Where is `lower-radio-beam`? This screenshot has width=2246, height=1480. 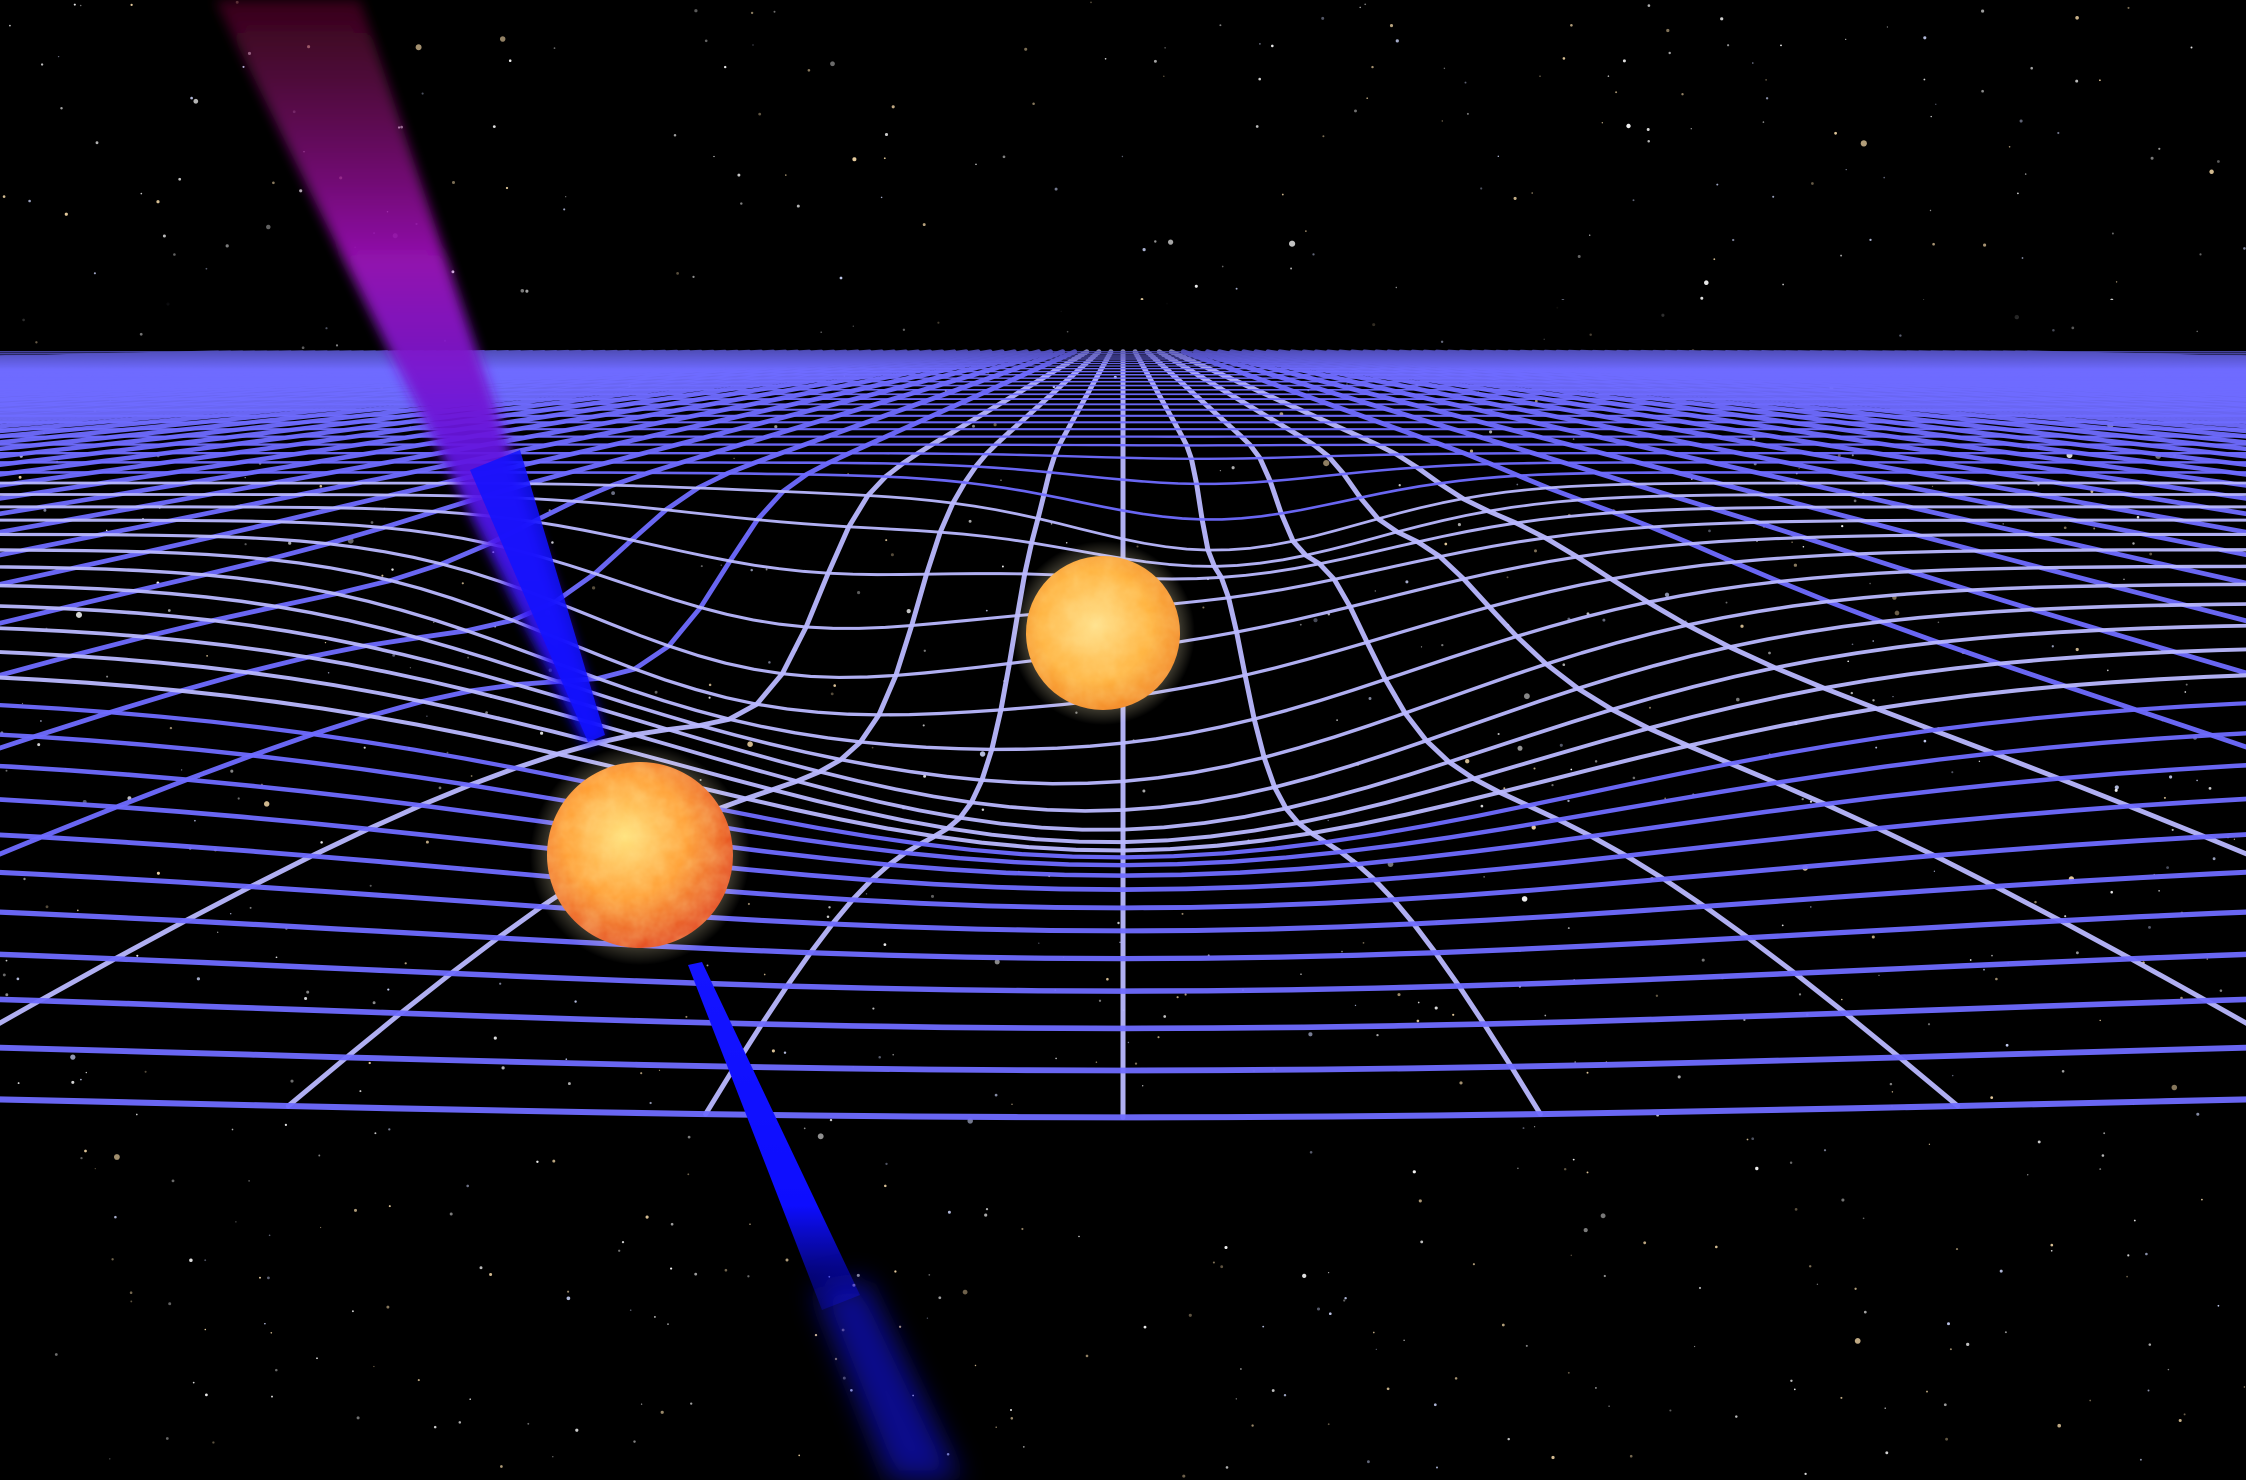 lower-radio-beam is located at coordinates (824, 1221).